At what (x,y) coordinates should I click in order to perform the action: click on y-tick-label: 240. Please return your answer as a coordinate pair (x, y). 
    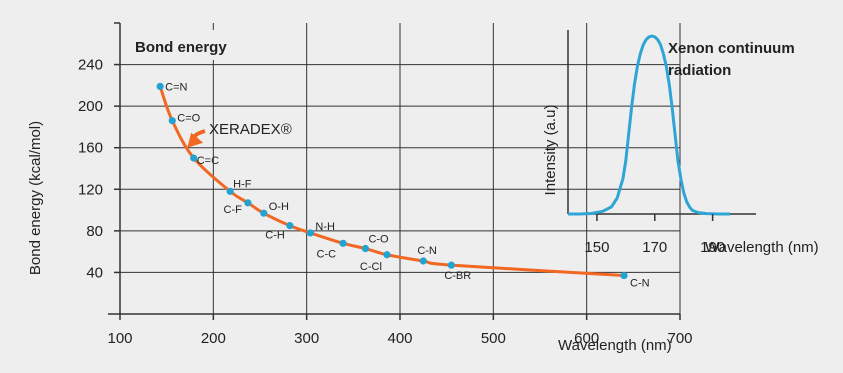
    Looking at the image, I should click on (90, 65).